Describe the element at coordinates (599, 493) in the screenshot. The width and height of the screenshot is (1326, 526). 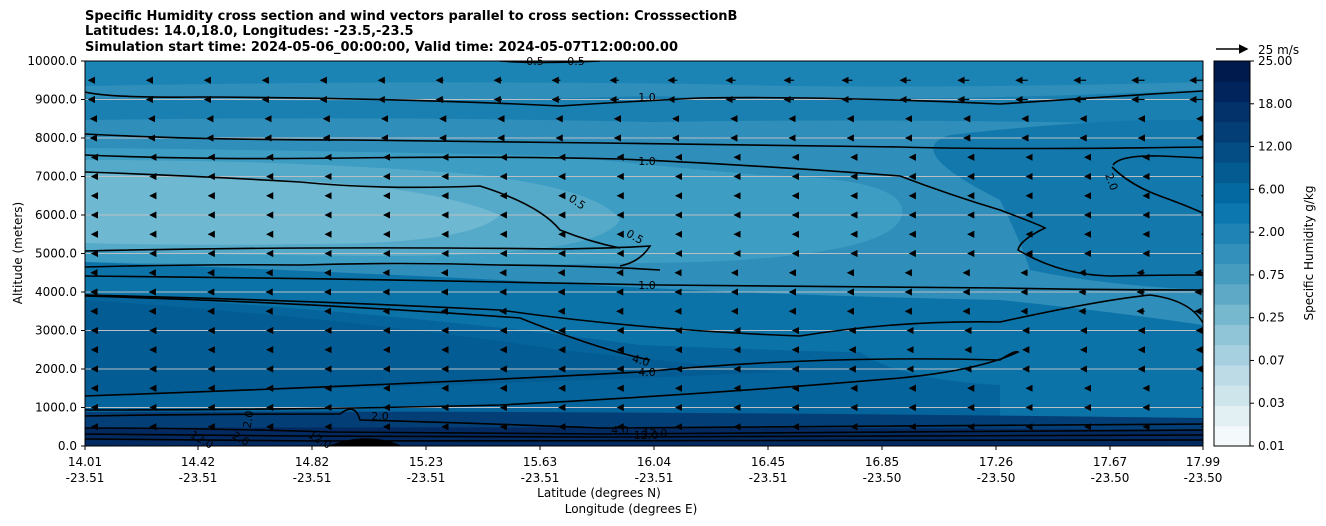
I see `x-axis-label-latitude: Latitude (degrees N)` at that location.